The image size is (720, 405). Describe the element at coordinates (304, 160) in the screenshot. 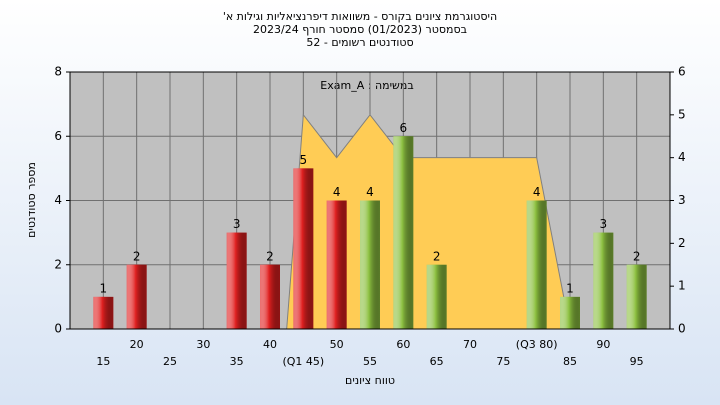

I see `value-label: 5` at that location.